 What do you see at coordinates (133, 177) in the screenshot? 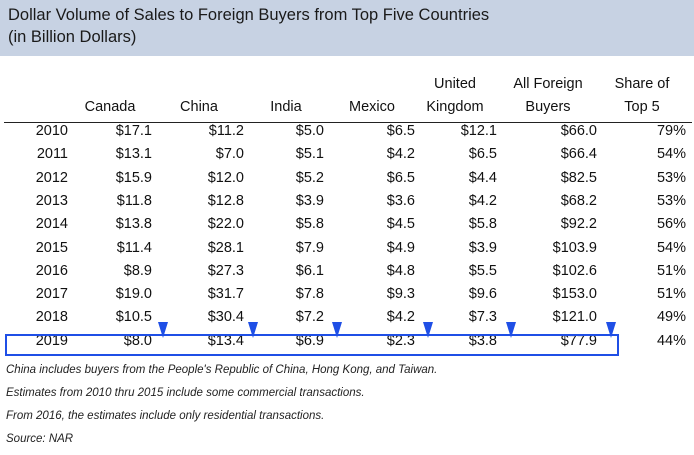
I see `cell-canada: $15.9` at bounding box center [133, 177].